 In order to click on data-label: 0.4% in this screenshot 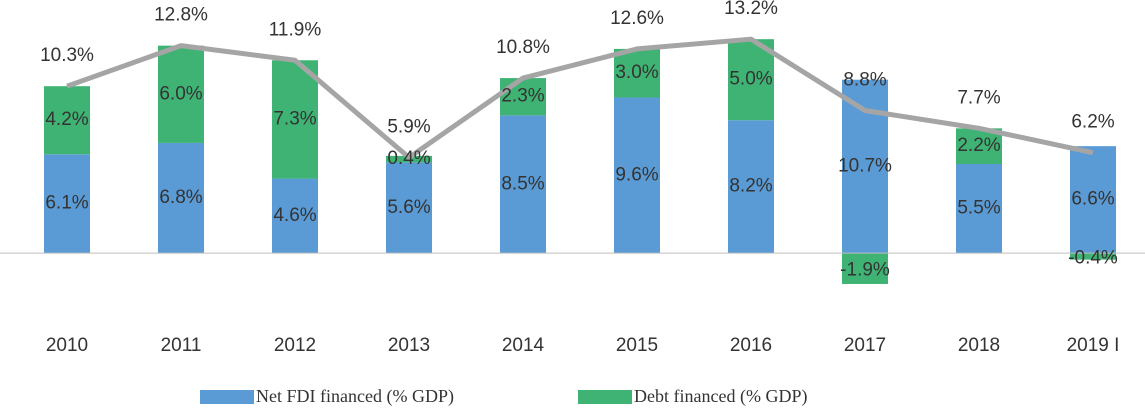, I will do `click(408, 158)`.